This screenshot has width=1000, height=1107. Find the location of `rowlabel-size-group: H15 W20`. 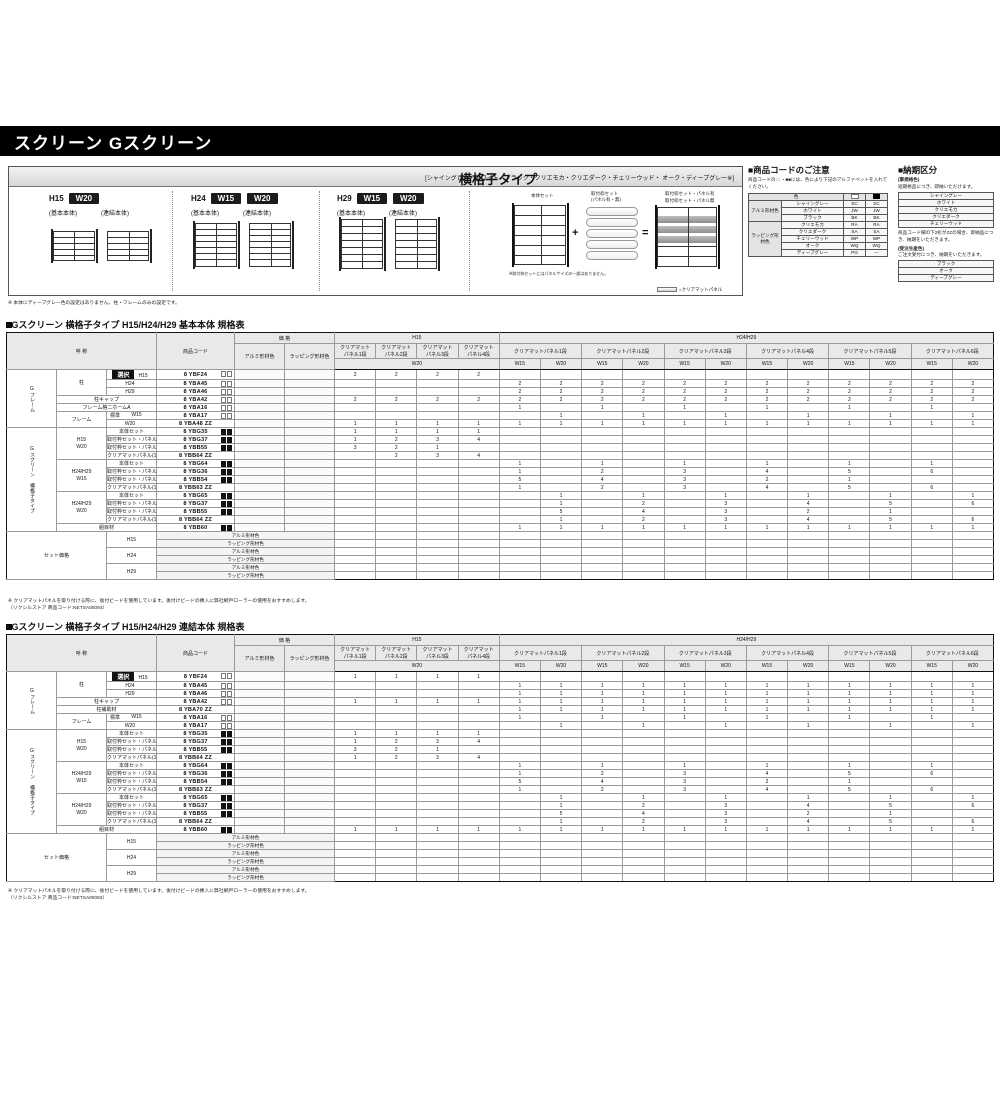

rowlabel-size-group: H15 W20 is located at coordinates (81, 443).